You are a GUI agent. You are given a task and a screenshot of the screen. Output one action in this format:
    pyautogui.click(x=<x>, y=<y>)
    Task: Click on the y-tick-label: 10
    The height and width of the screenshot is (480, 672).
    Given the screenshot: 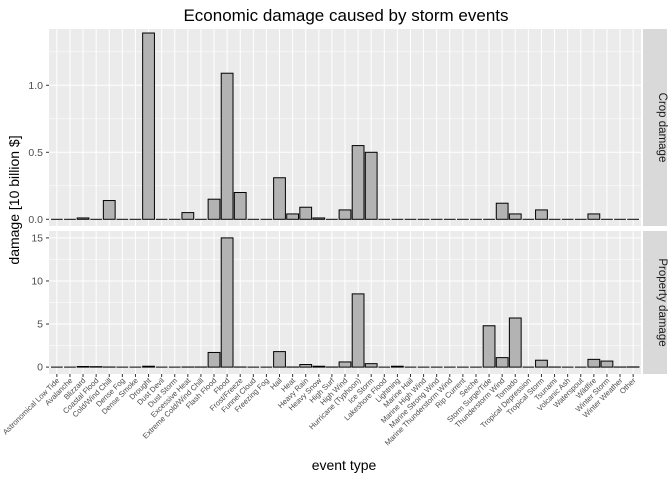 What is the action you would take?
    pyautogui.click(x=37, y=281)
    